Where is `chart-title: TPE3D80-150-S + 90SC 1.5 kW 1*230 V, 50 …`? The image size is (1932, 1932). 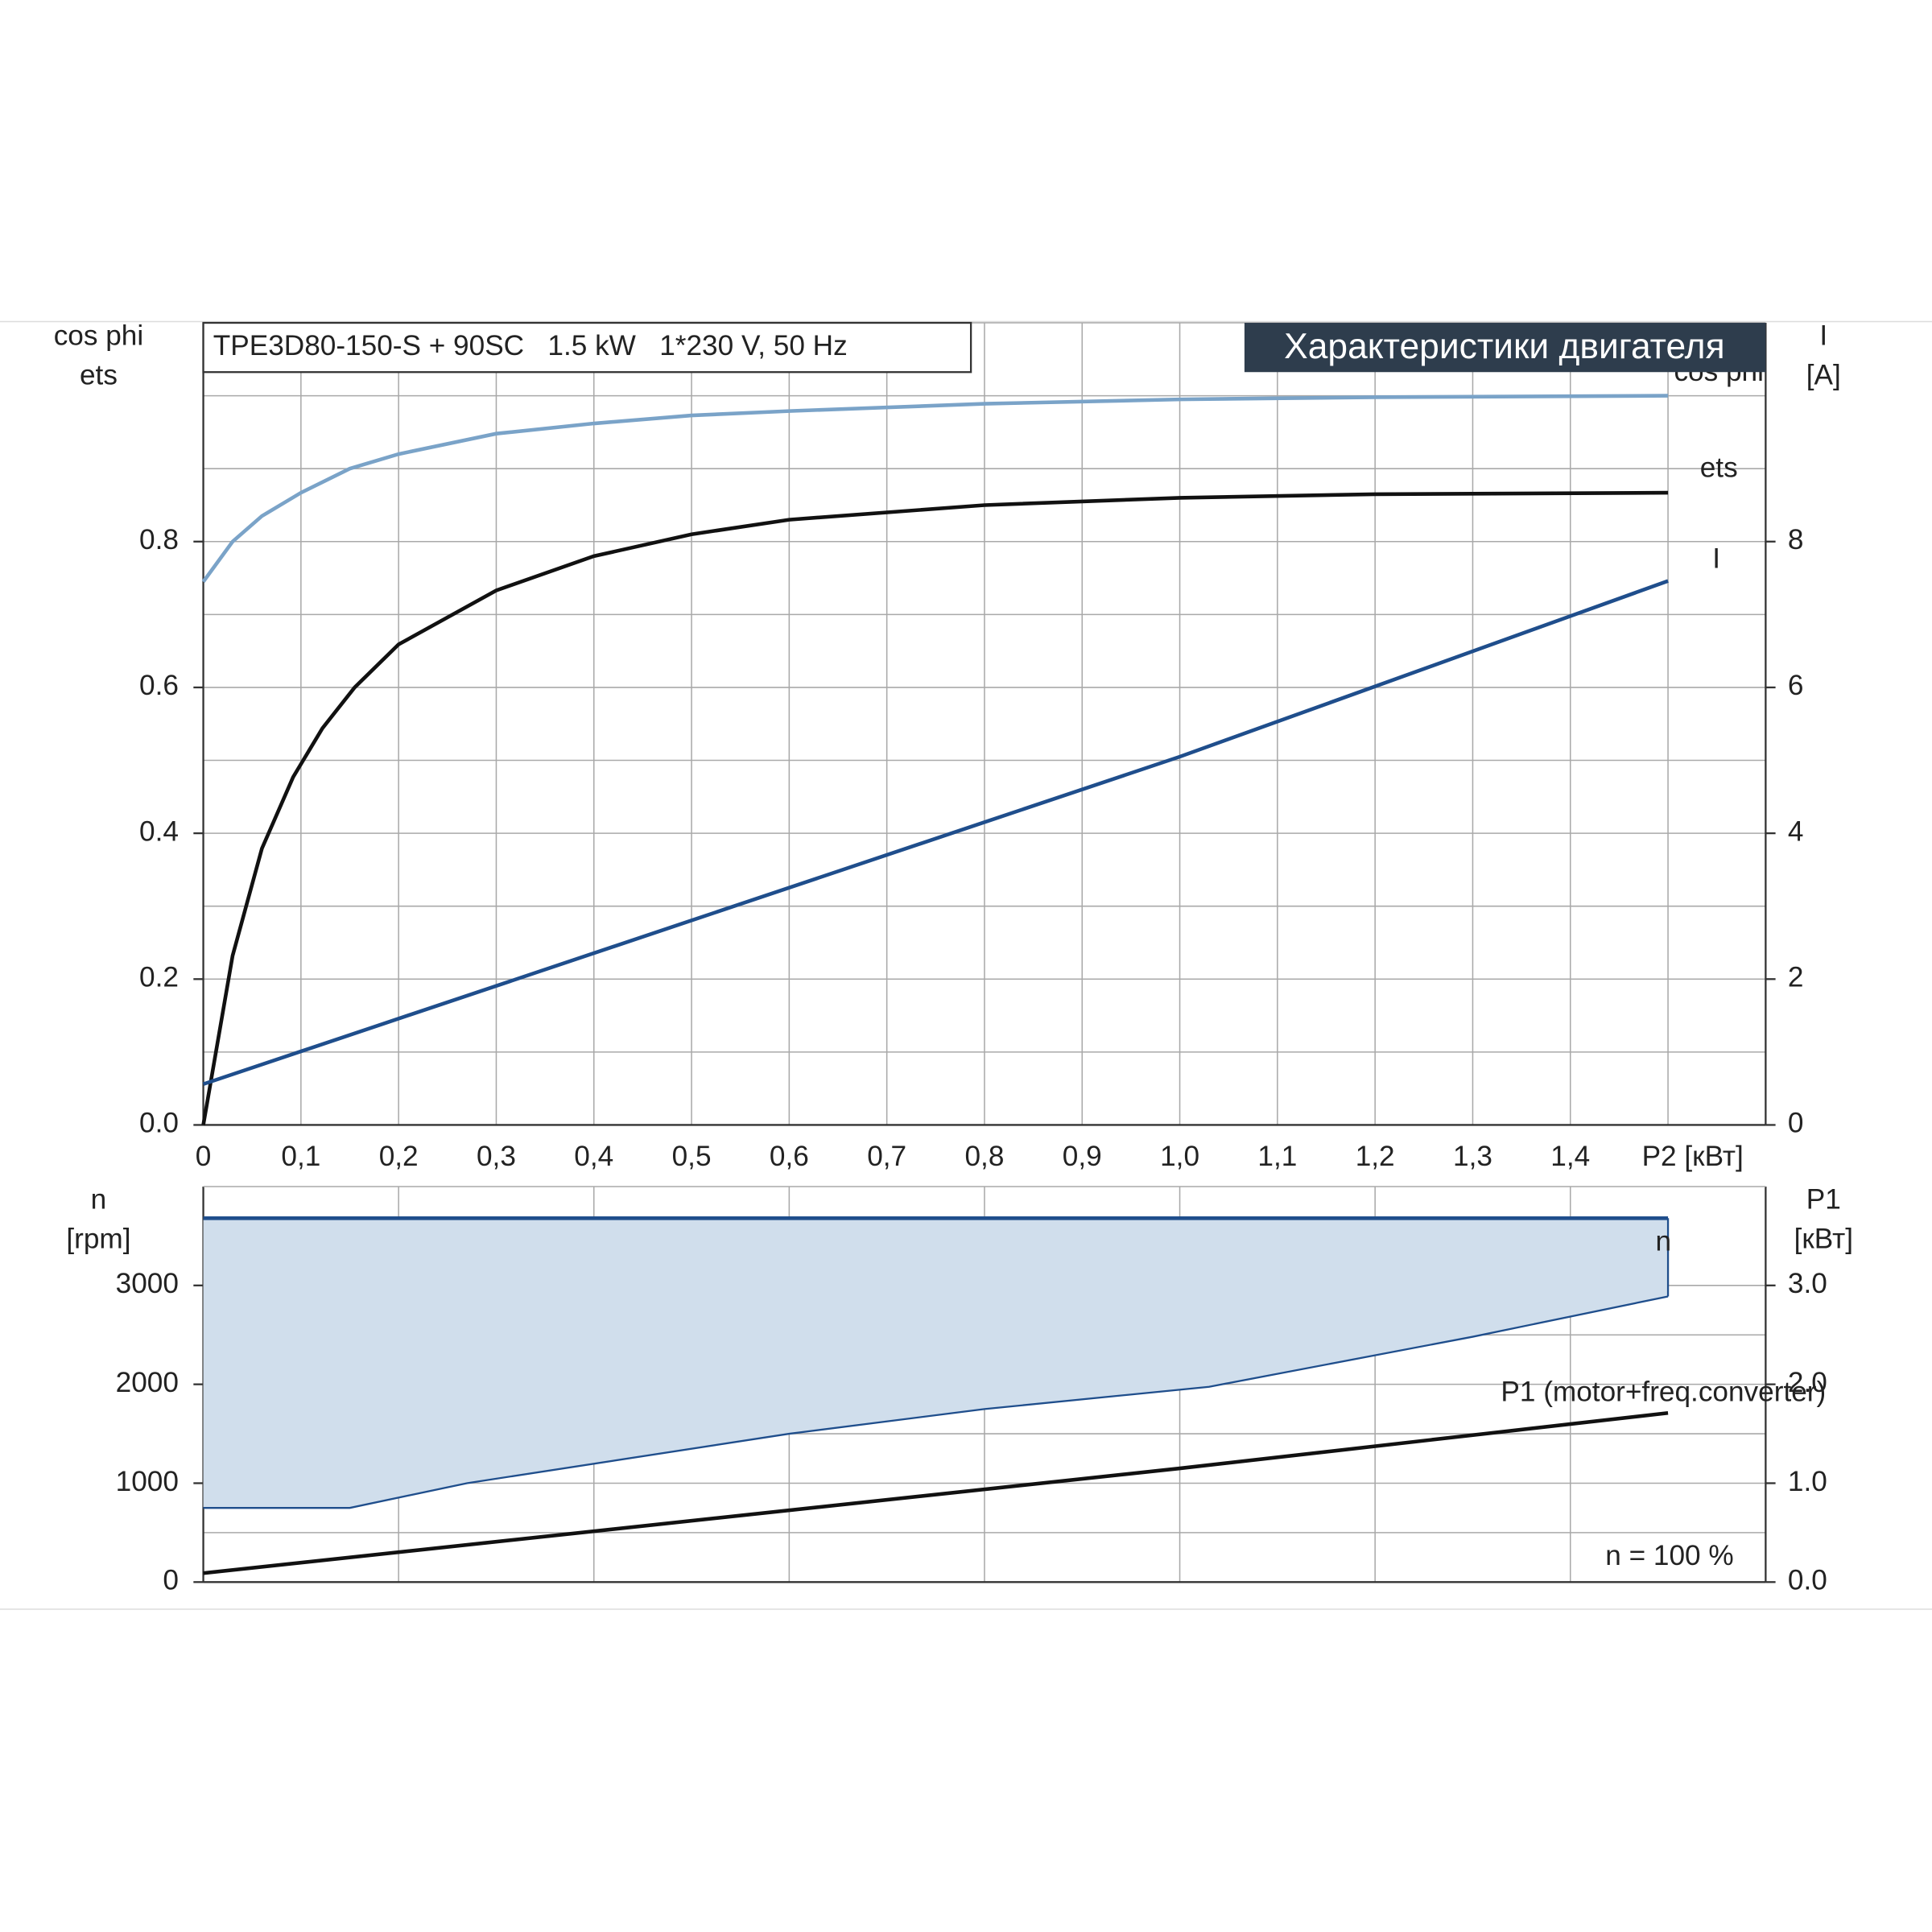 chart-title: TPE3D80-150-S + 90SC 1.5 kW 1*230 V, 50 … is located at coordinates (530, 345).